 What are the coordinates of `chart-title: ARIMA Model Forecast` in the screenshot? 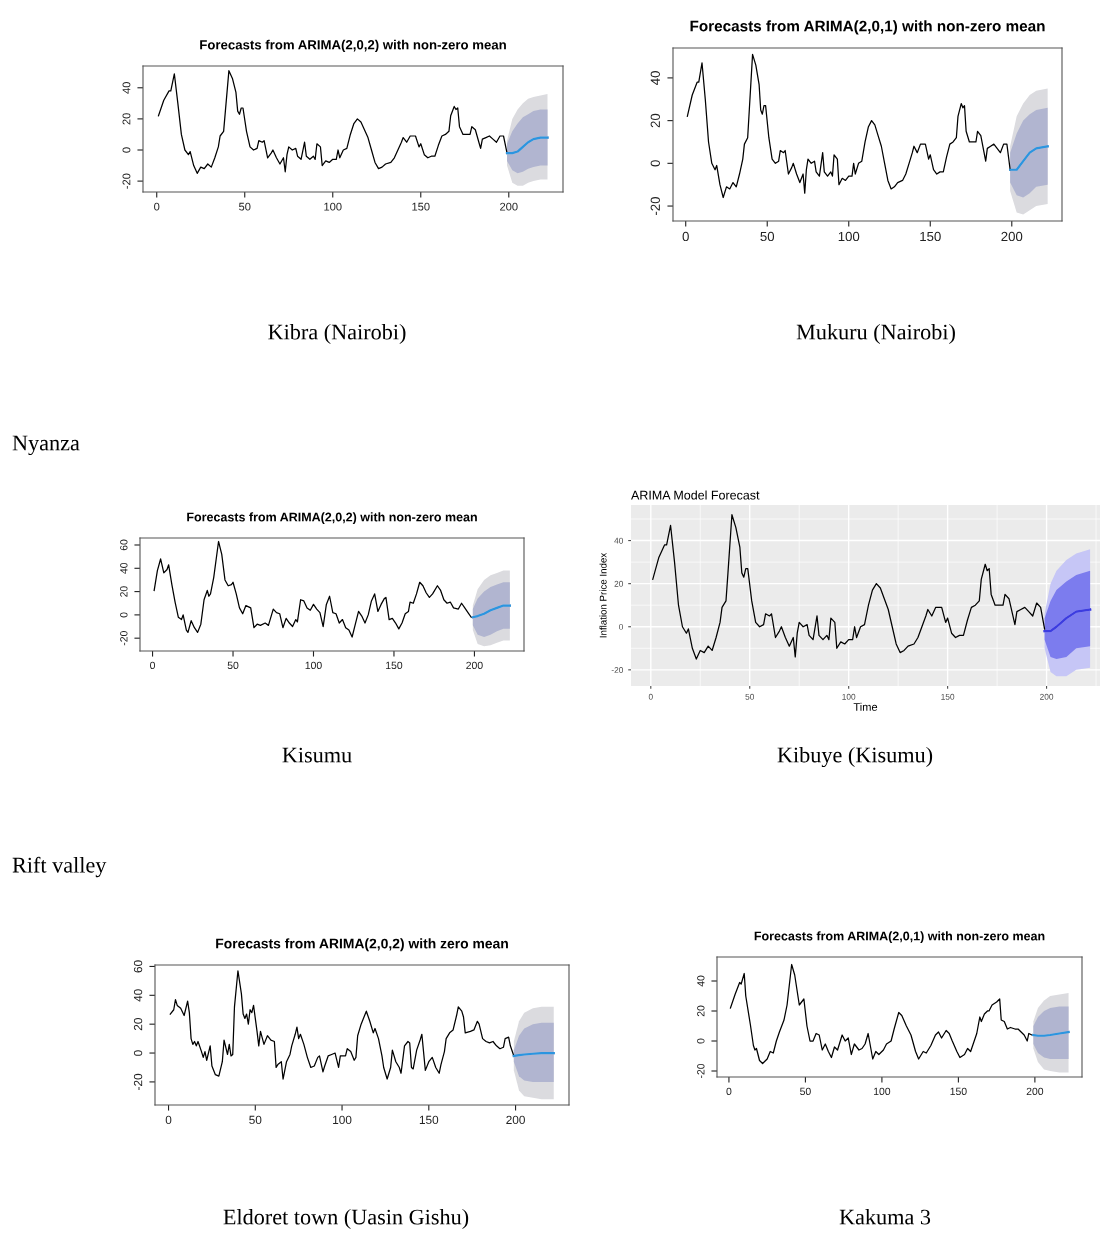 It's located at (695, 495).